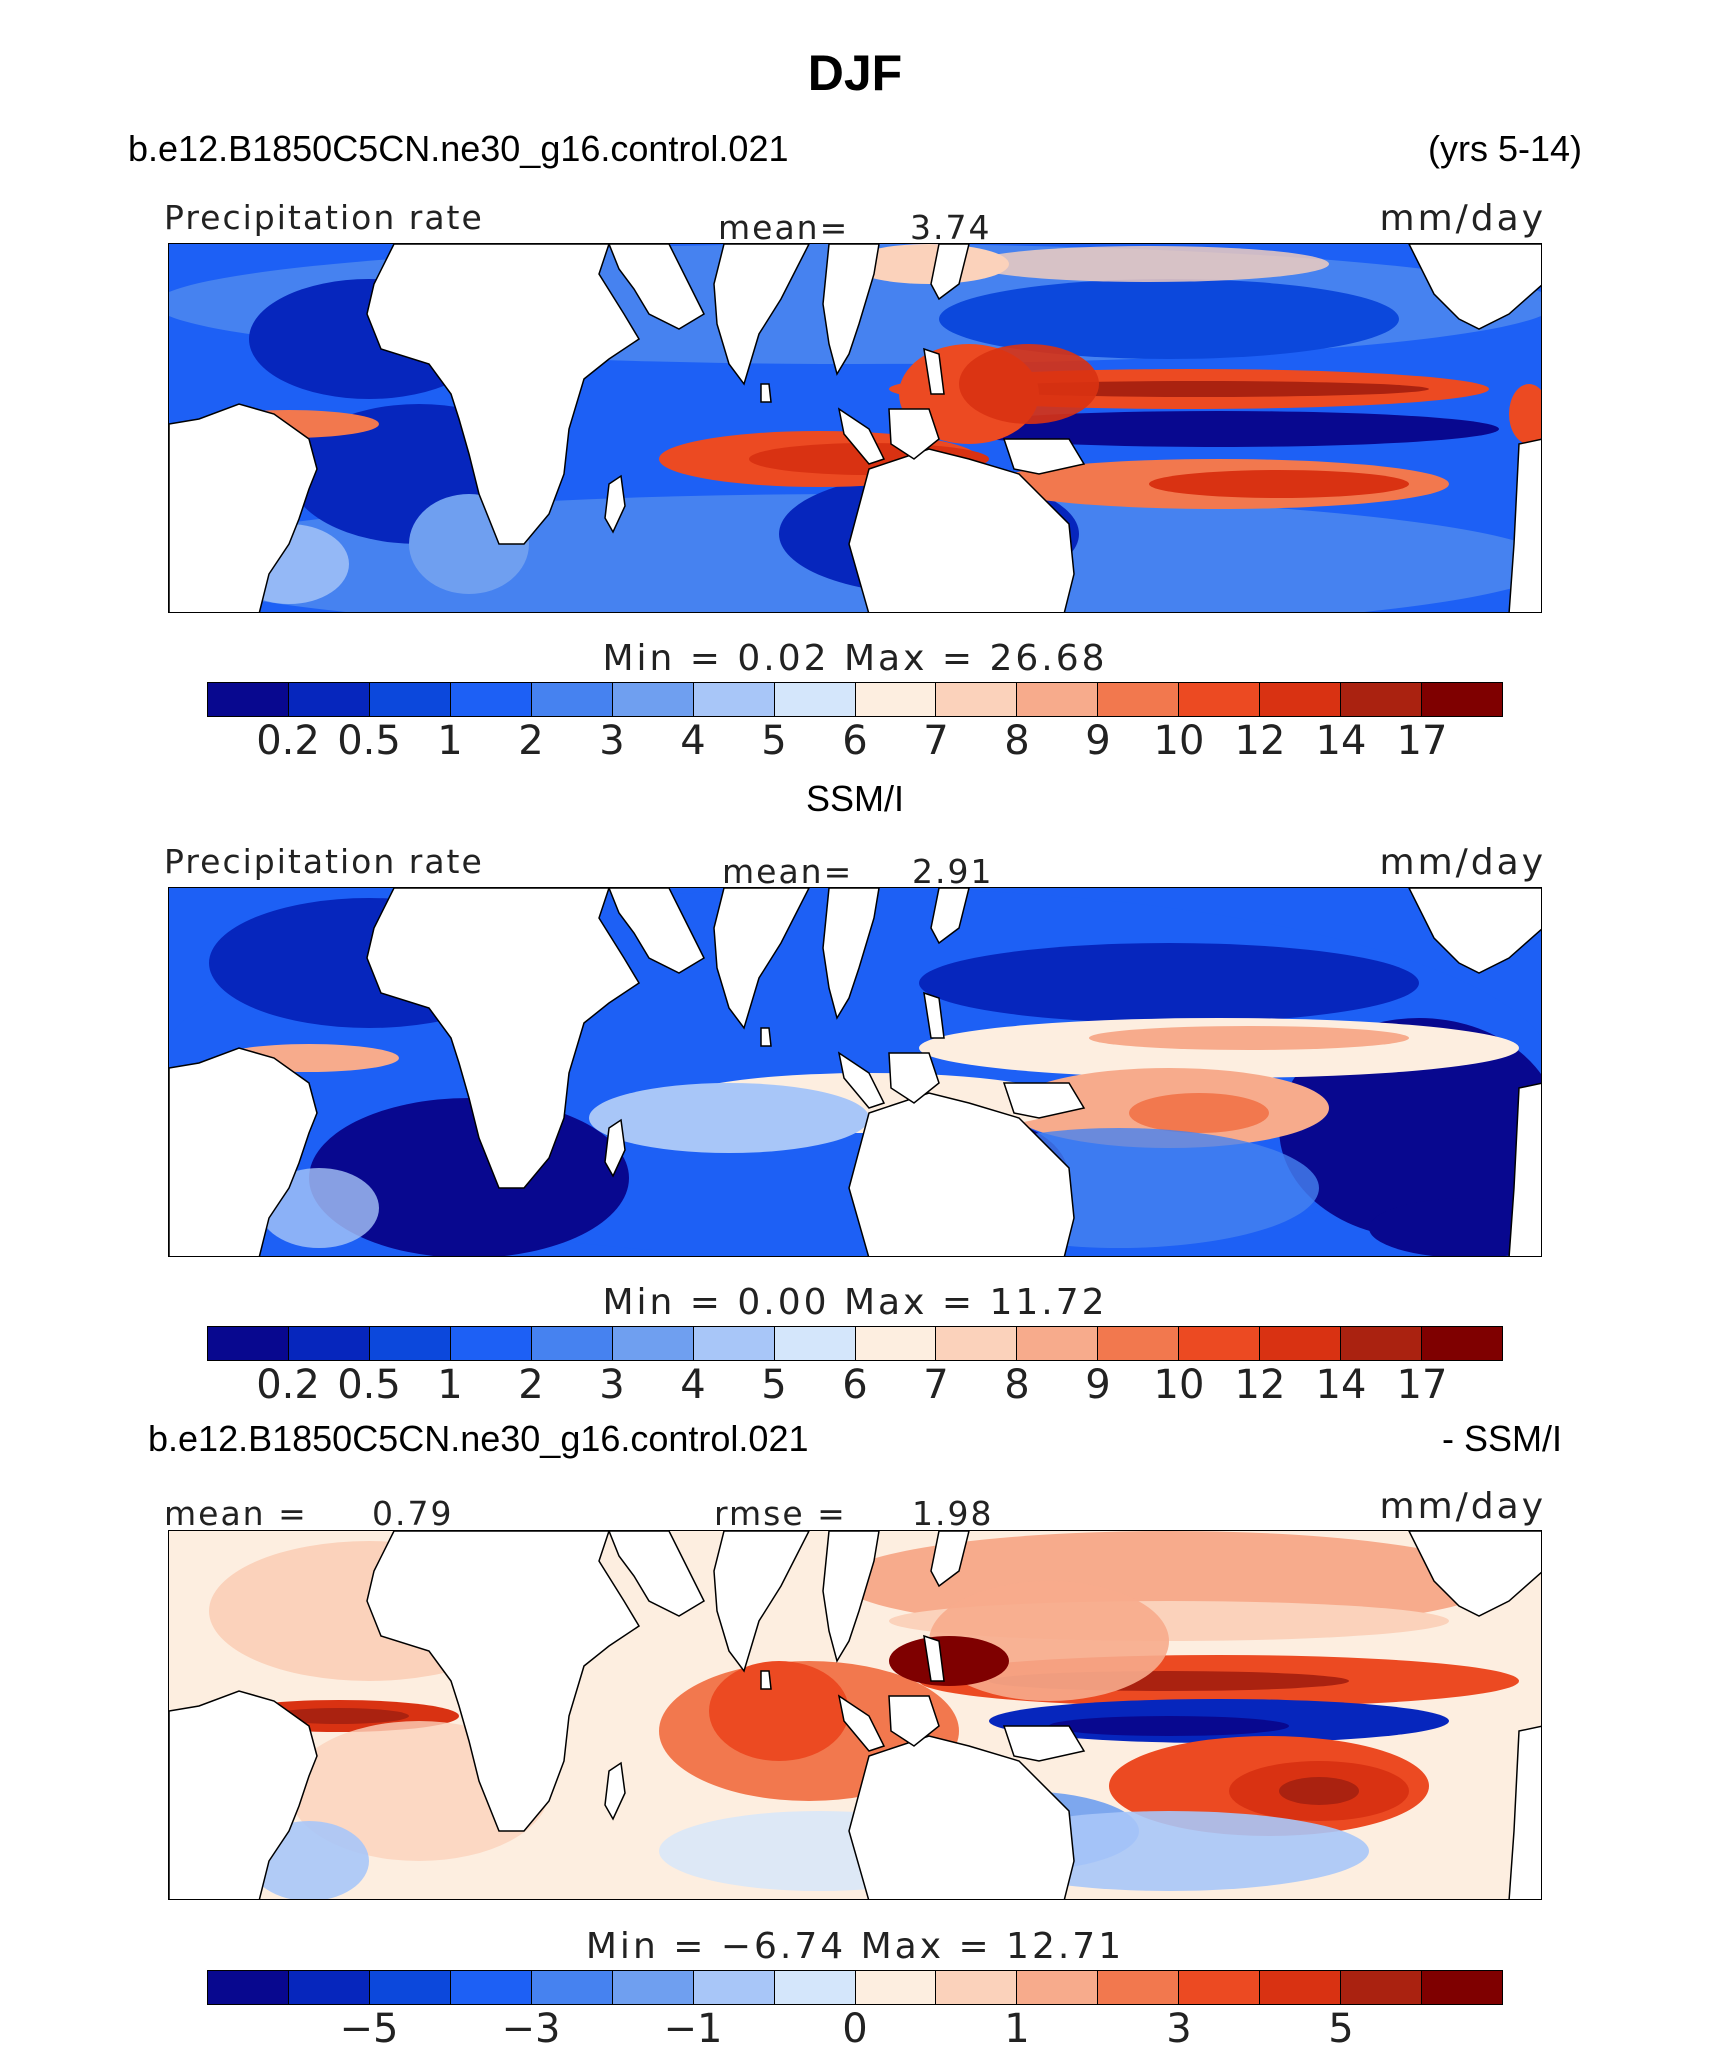  Describe the element at coordinates (855, 73) in the screenshot. I see `page-title: DJF` at that location.